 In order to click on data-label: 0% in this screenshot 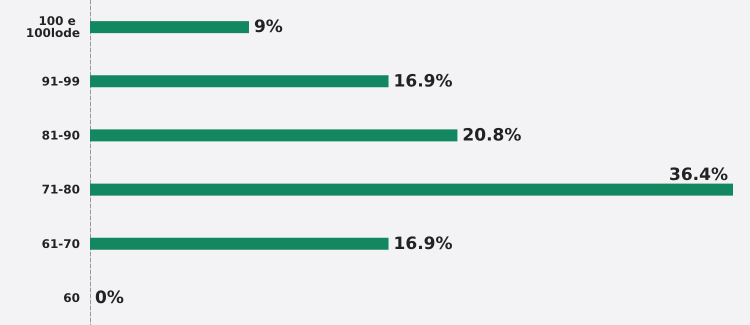, I will do `click(109, 298)`.